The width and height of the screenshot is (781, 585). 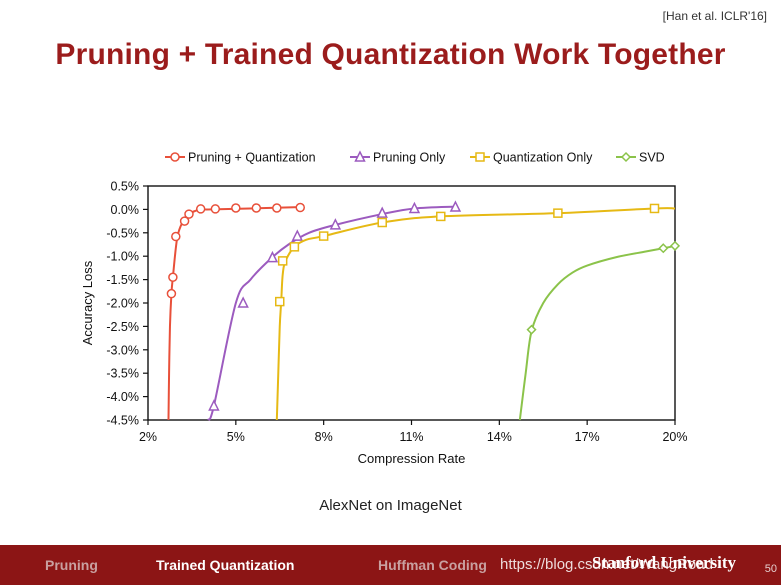 I want to click on x-tick-label: 8%, so click(x=324, y=437).